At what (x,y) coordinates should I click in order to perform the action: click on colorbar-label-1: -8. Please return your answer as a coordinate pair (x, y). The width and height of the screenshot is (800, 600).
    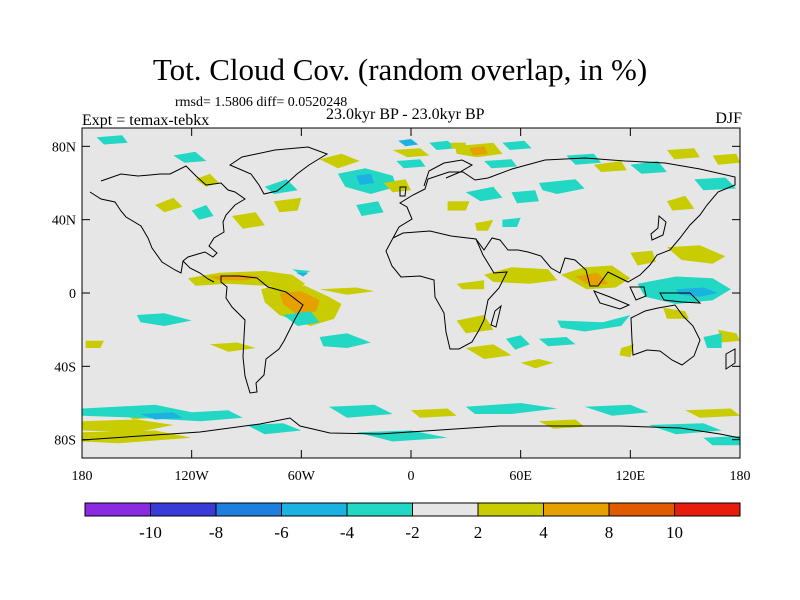
    Looking at the image, I should click on (216, 532).